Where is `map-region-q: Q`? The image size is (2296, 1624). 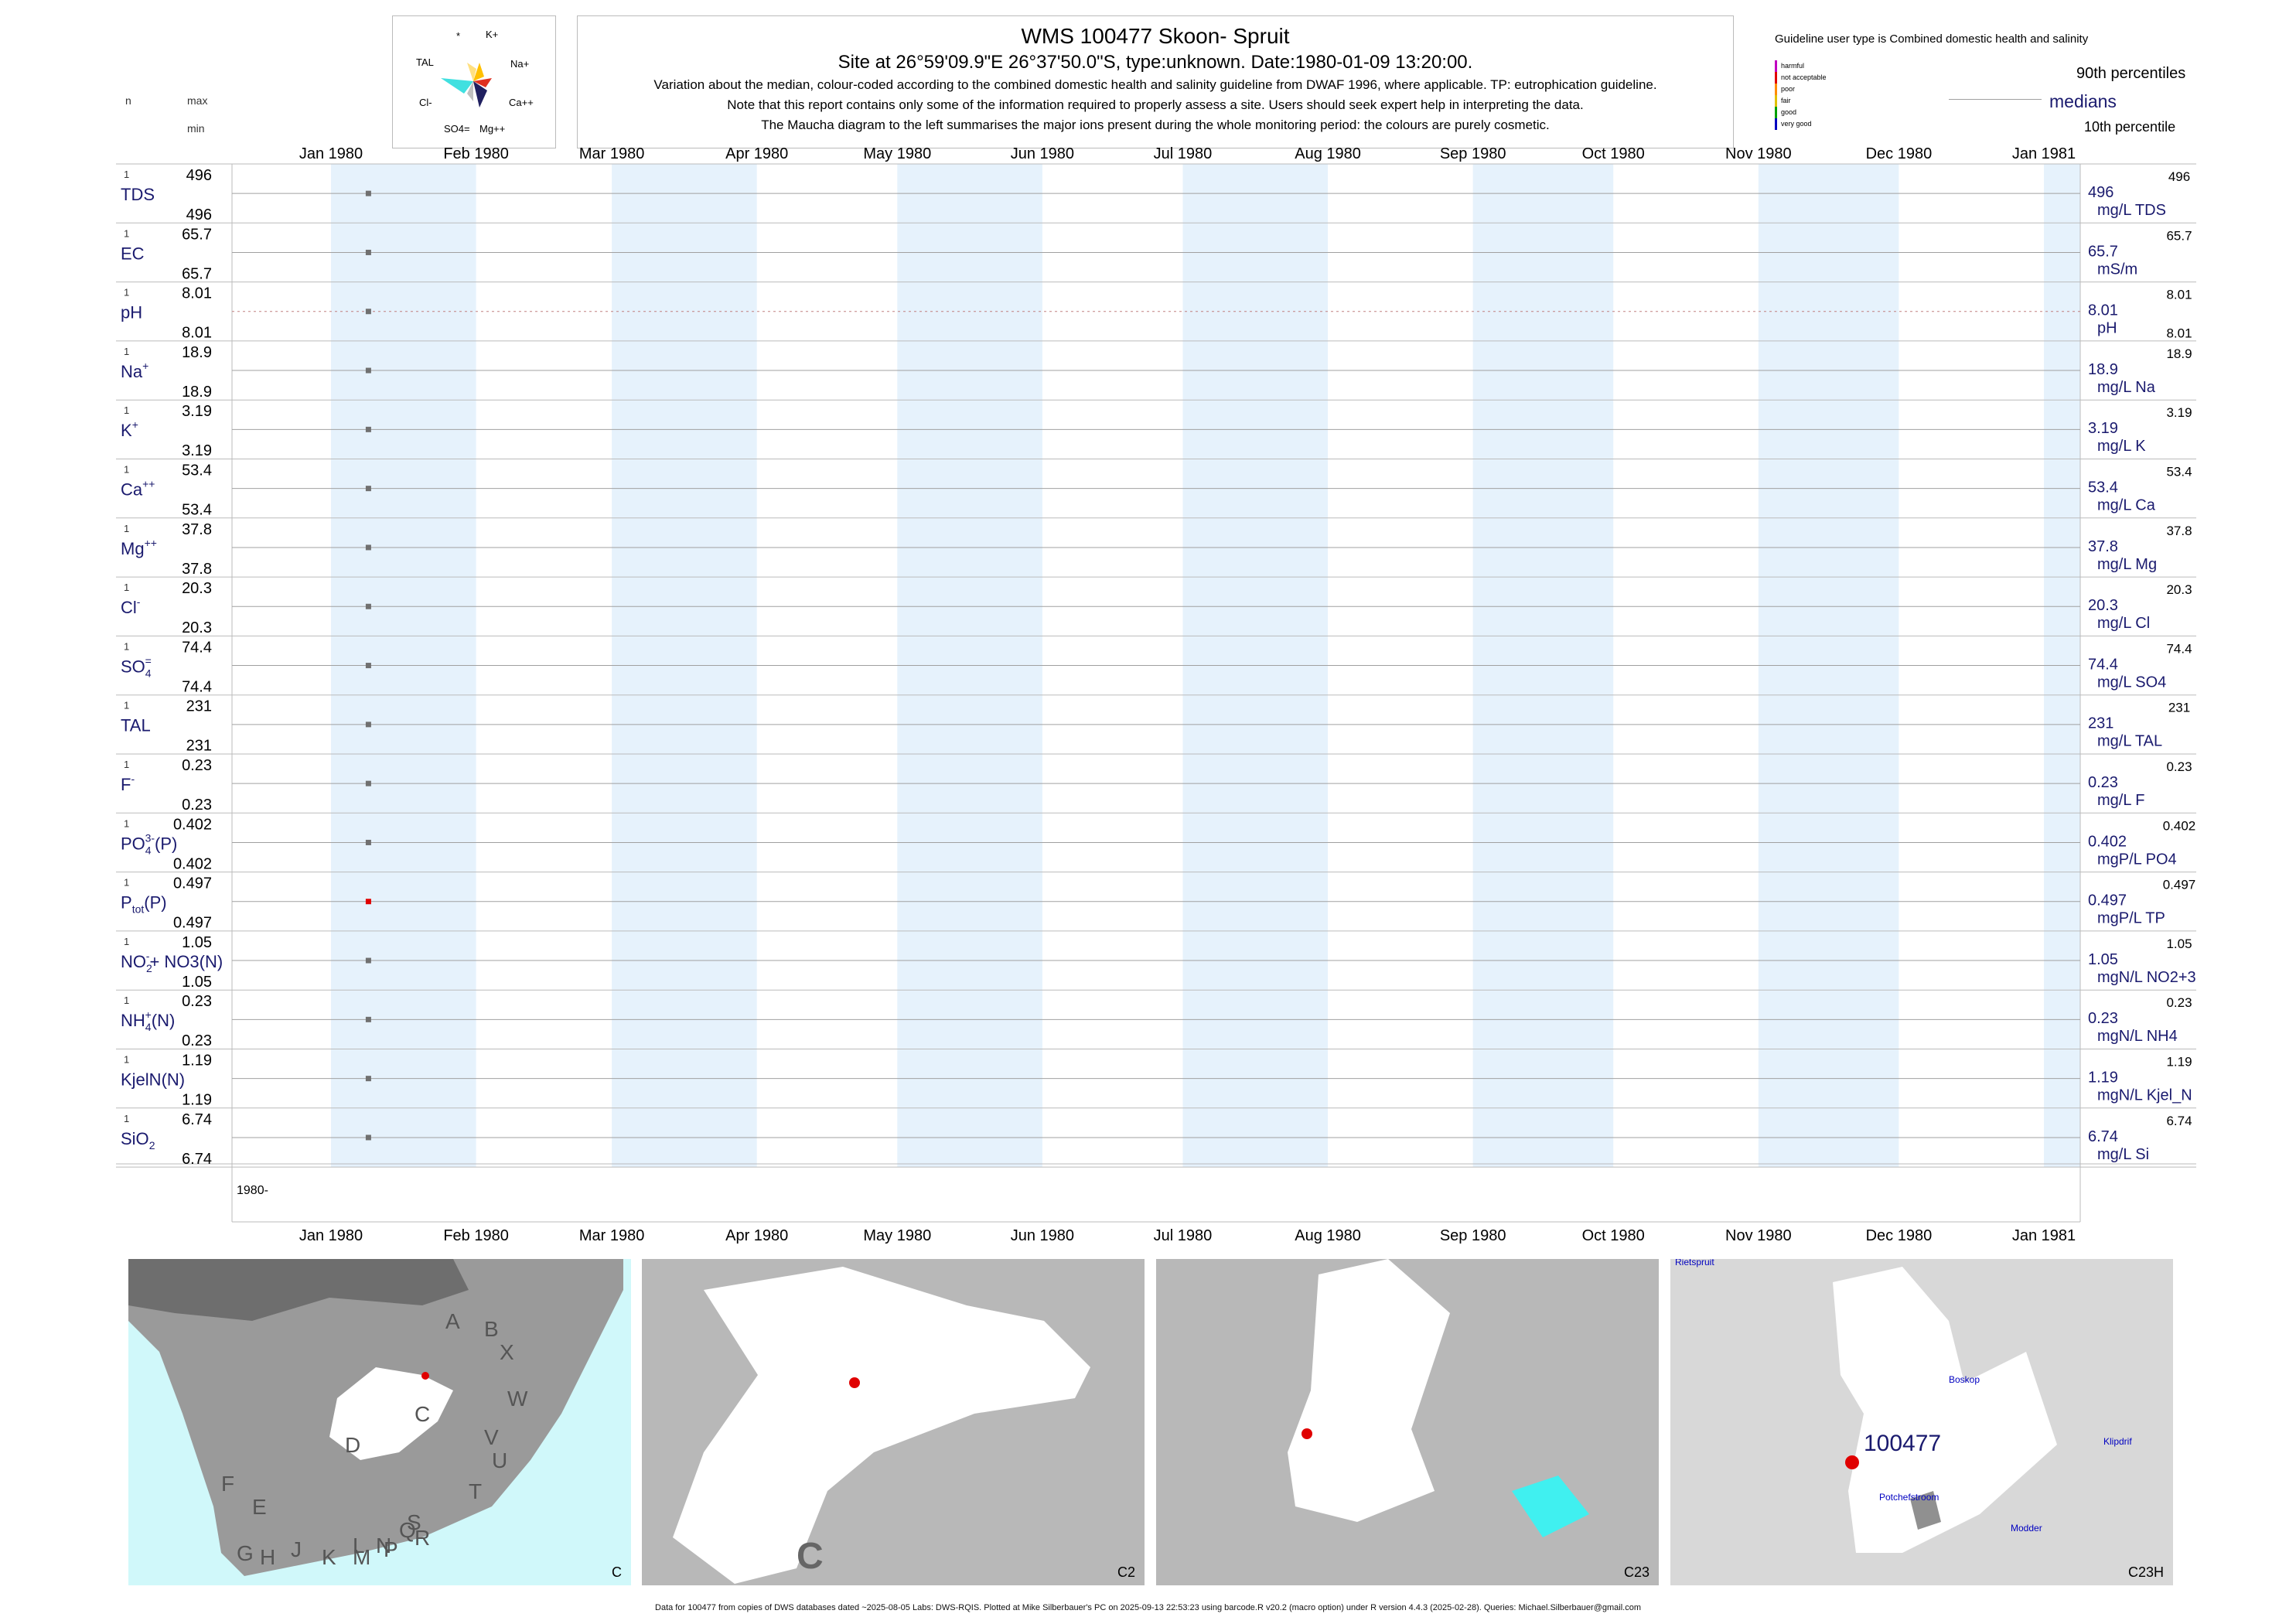
map-region-q: Q is located at coordinates (407, 1530).